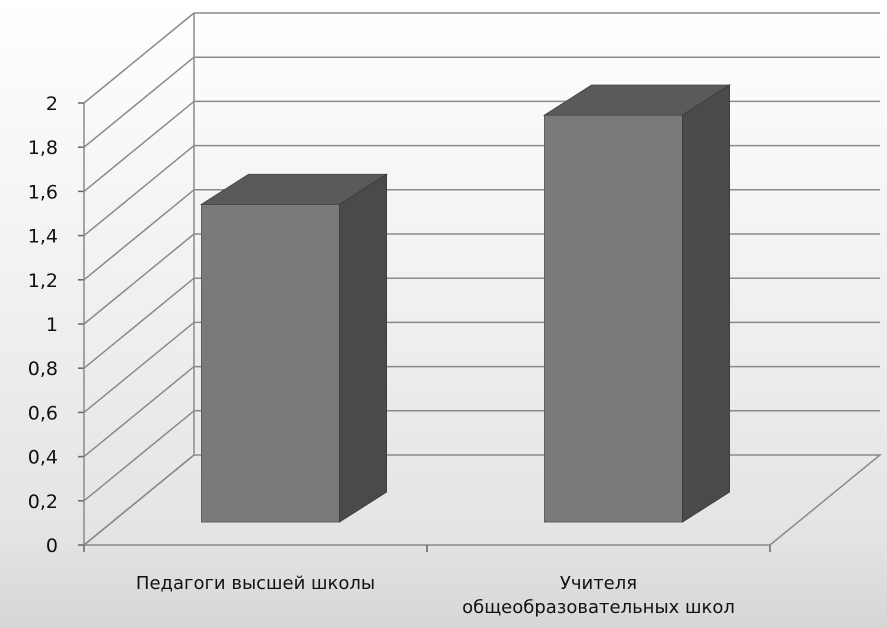 The width and height of the screenshot is (887, 628). Describe the element at coordinates (52, 546) in the screenshot. I see `y-tick-label: 0` at that location.